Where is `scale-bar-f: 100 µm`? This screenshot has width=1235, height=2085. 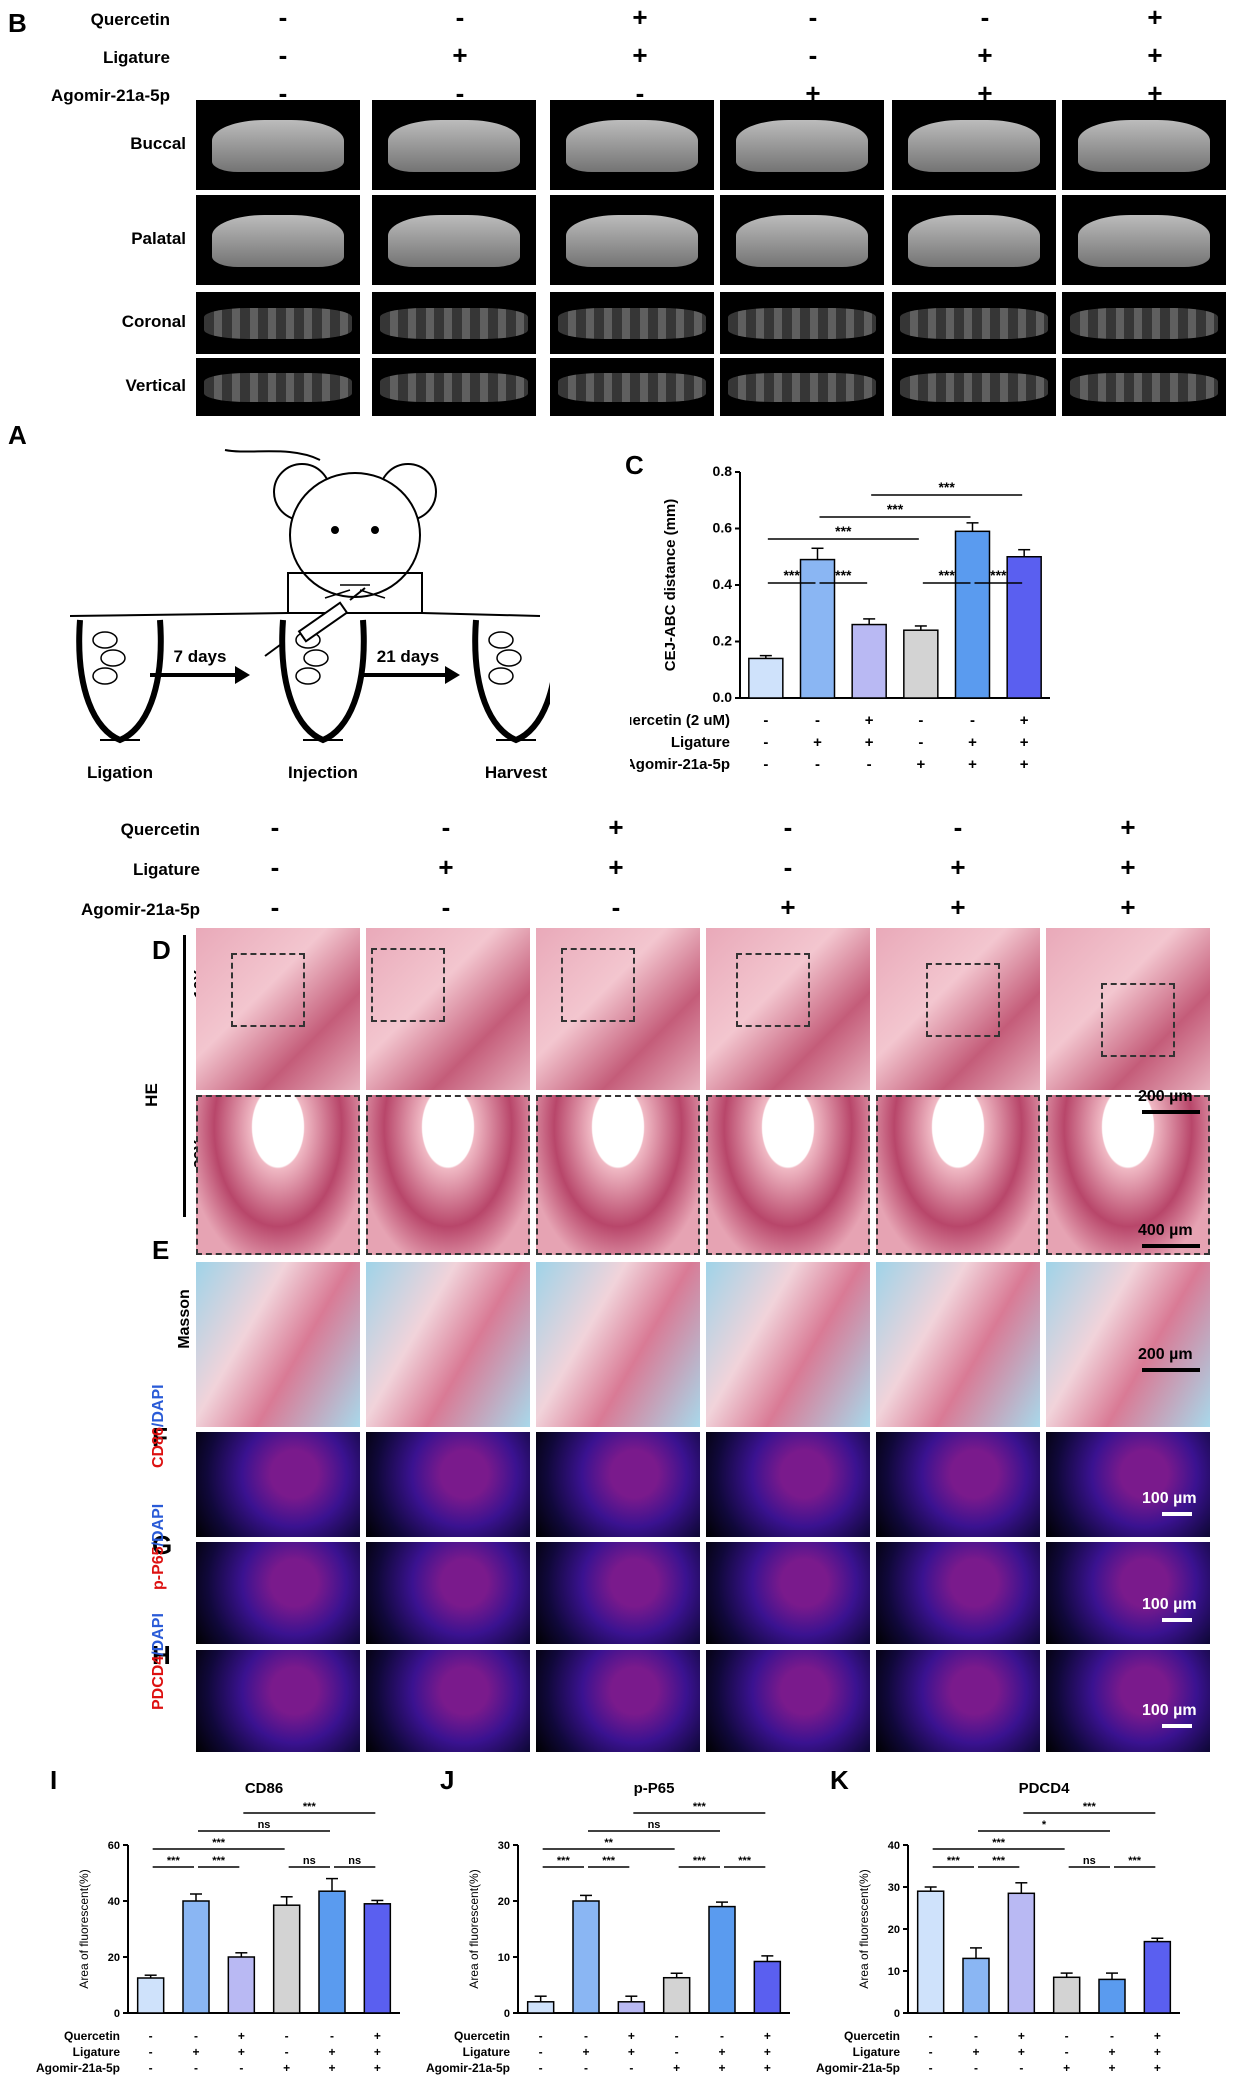 scale-bar-f: 100 µm is located at coordinates (1169, 1498).